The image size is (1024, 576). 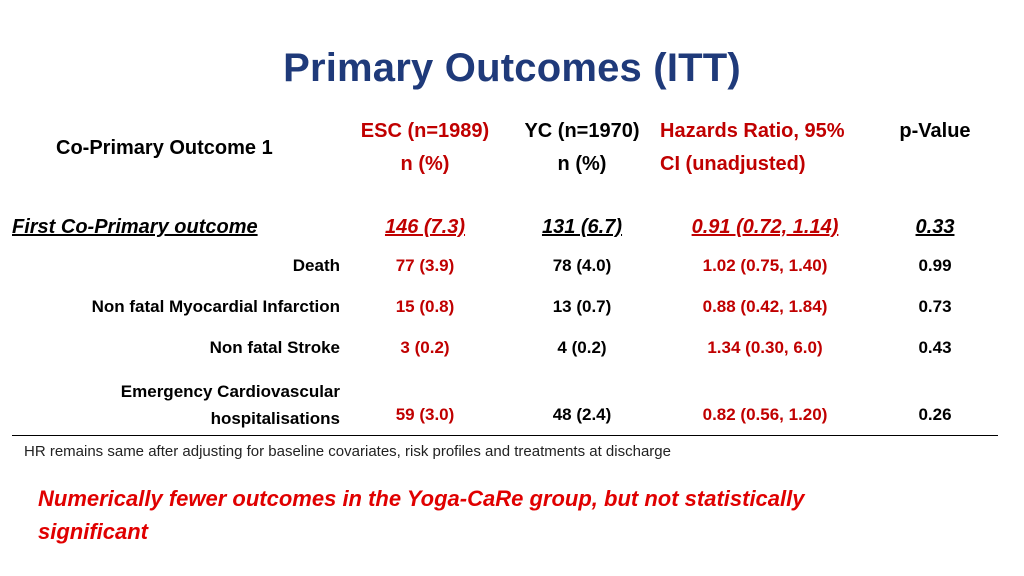 I want to click on conclusion-line2: significant, so click(x=93, y=531).